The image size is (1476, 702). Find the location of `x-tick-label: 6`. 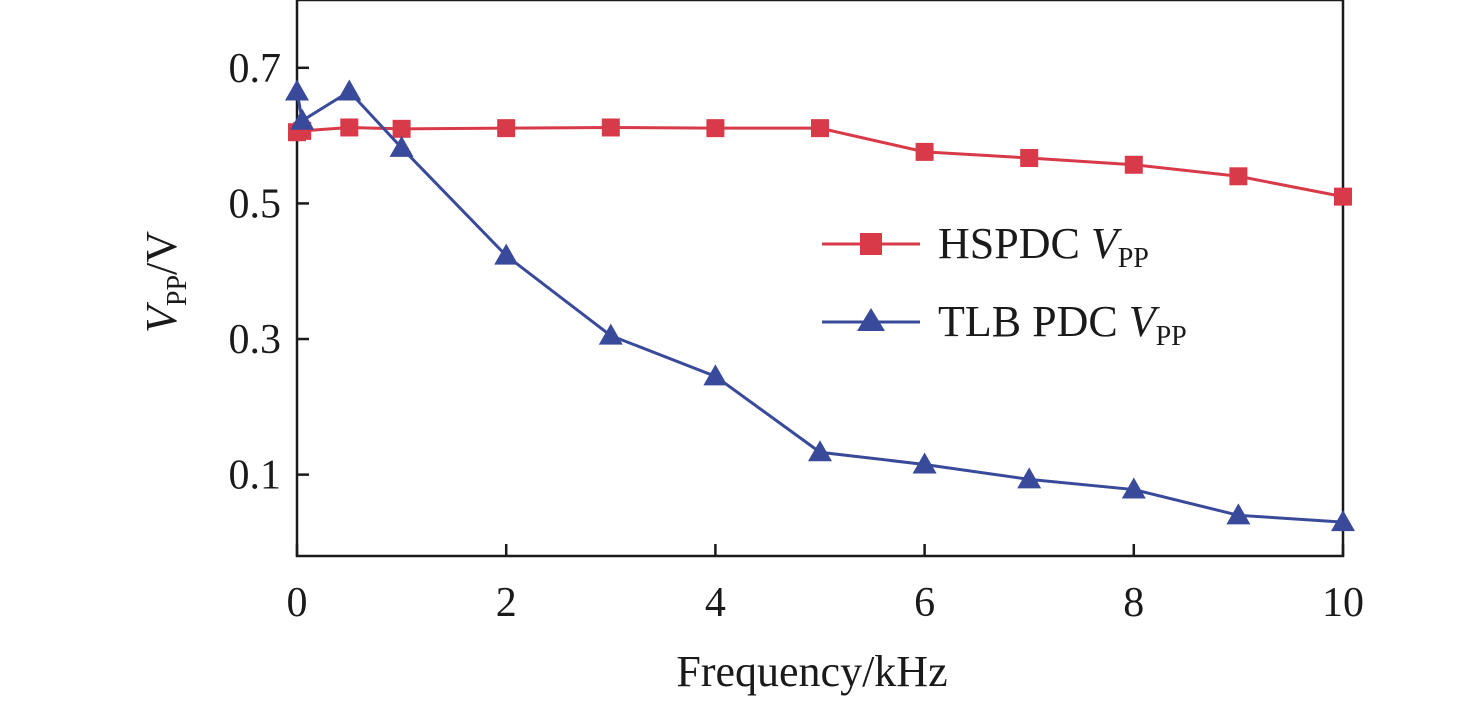

x-tick-label: 6 is located at coordinates (924, 603).